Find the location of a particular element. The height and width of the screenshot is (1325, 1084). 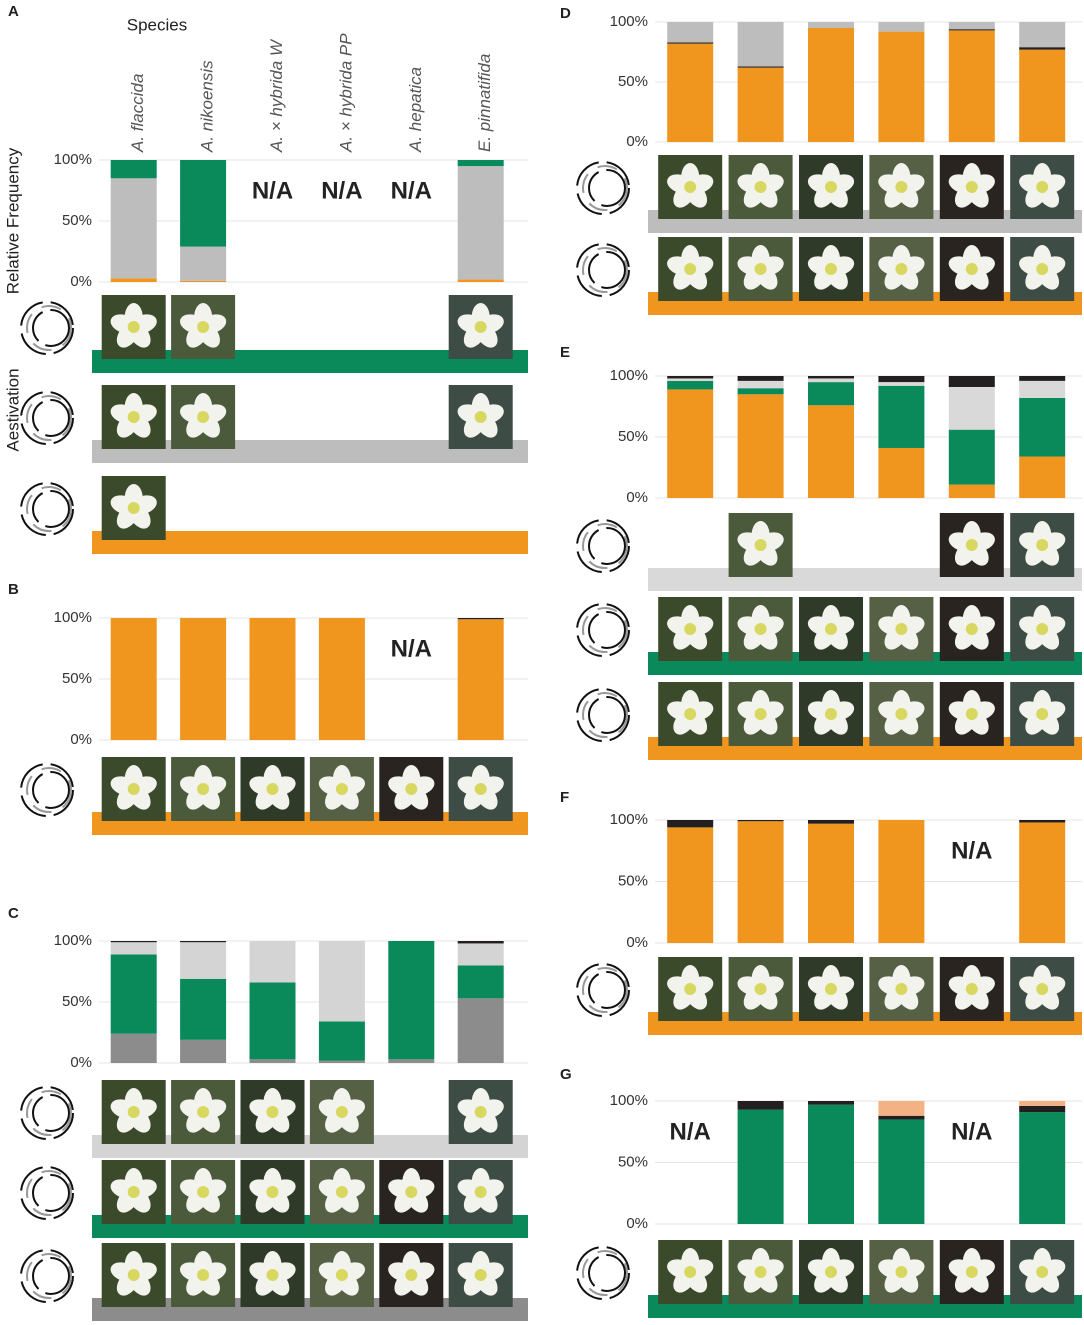

category-label: A. hepatica is located at coordinates (415, 110).